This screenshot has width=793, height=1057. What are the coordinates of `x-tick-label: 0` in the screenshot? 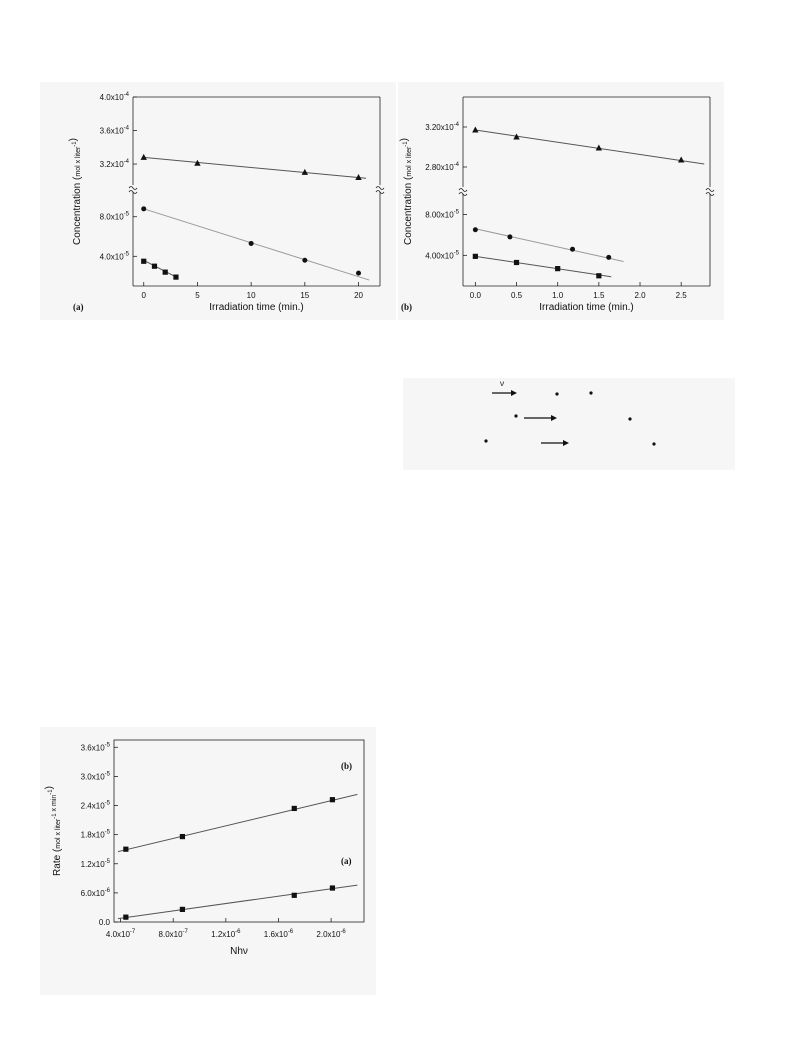 It's located at (144, 295).